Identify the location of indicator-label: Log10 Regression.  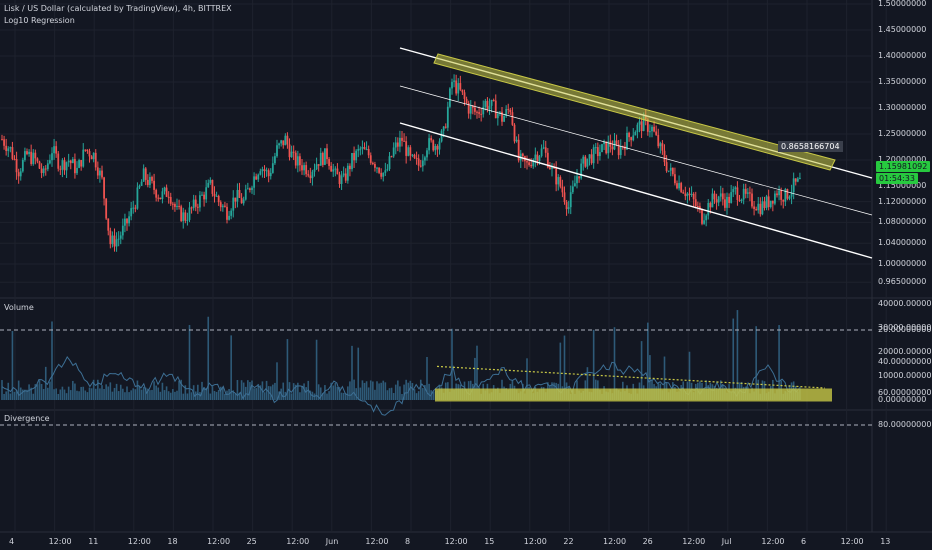
(39, 20).